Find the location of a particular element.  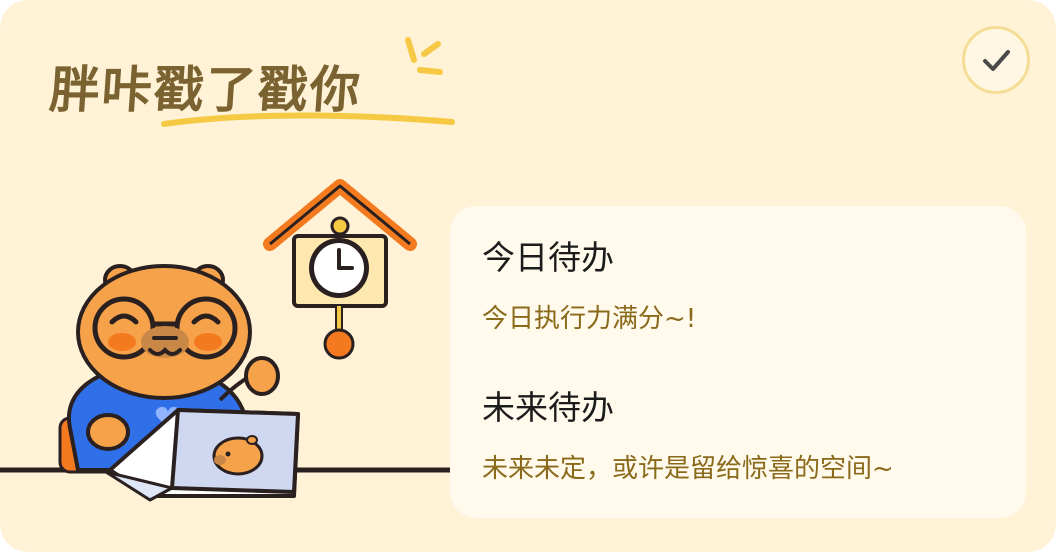

laptop-icon is located at coordinates (202, 455).